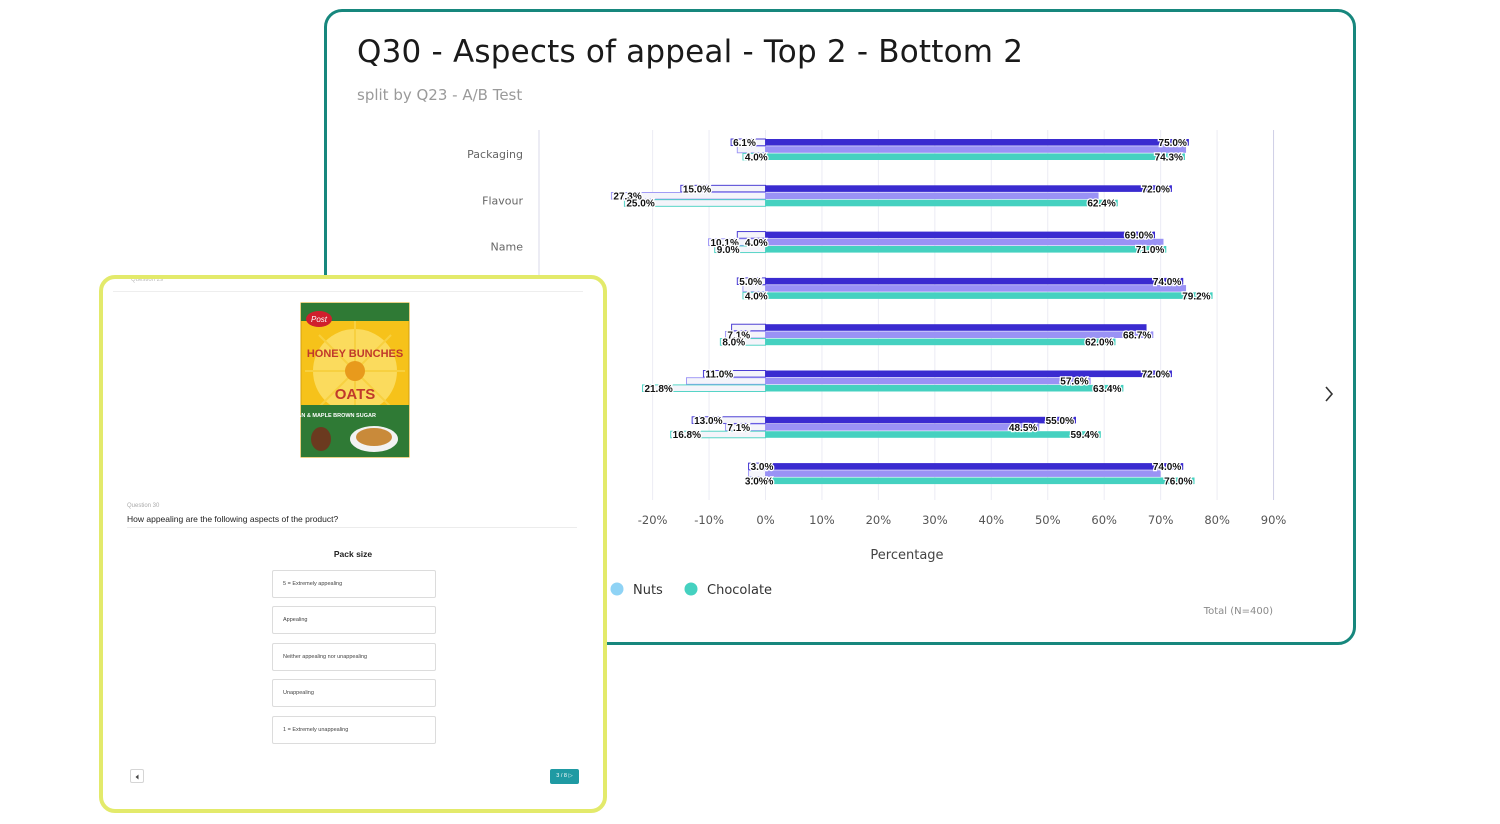 The width and height of the screenshot is (1500, 824). Describe the element at coordinates (728, 250) in the screenshot. I see `data-label-bottom2: 9.0%` at that location.